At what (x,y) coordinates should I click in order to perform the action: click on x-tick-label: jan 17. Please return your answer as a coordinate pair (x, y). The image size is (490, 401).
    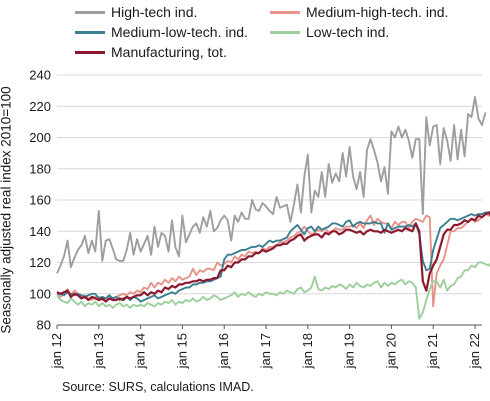
    Looking at the image, I should click on (265, 351).